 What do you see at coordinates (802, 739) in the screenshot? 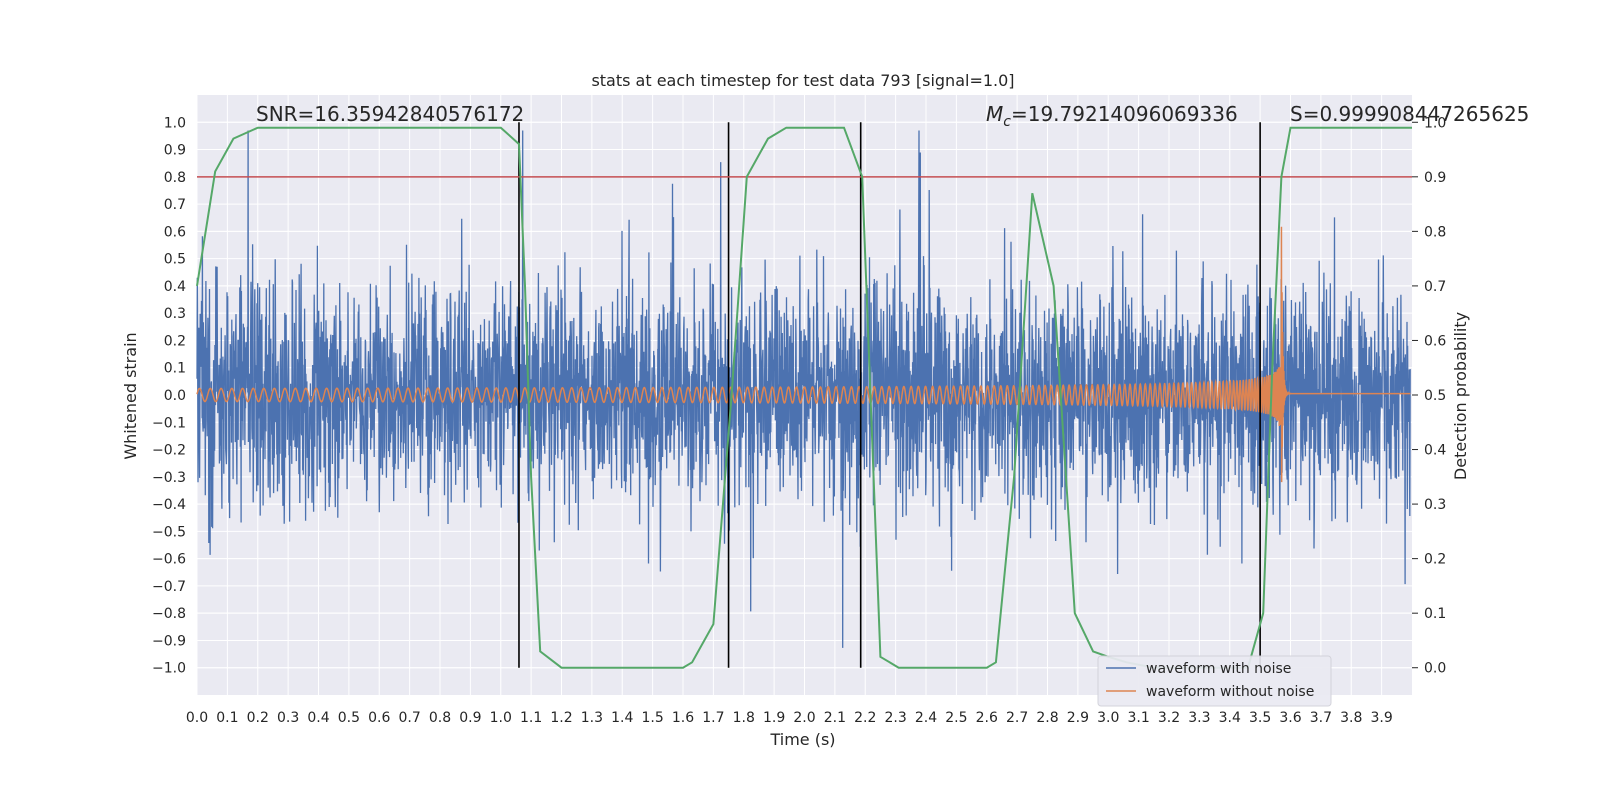
I see `x-axis-label: Time (s)` at bounding box center [802, 739].